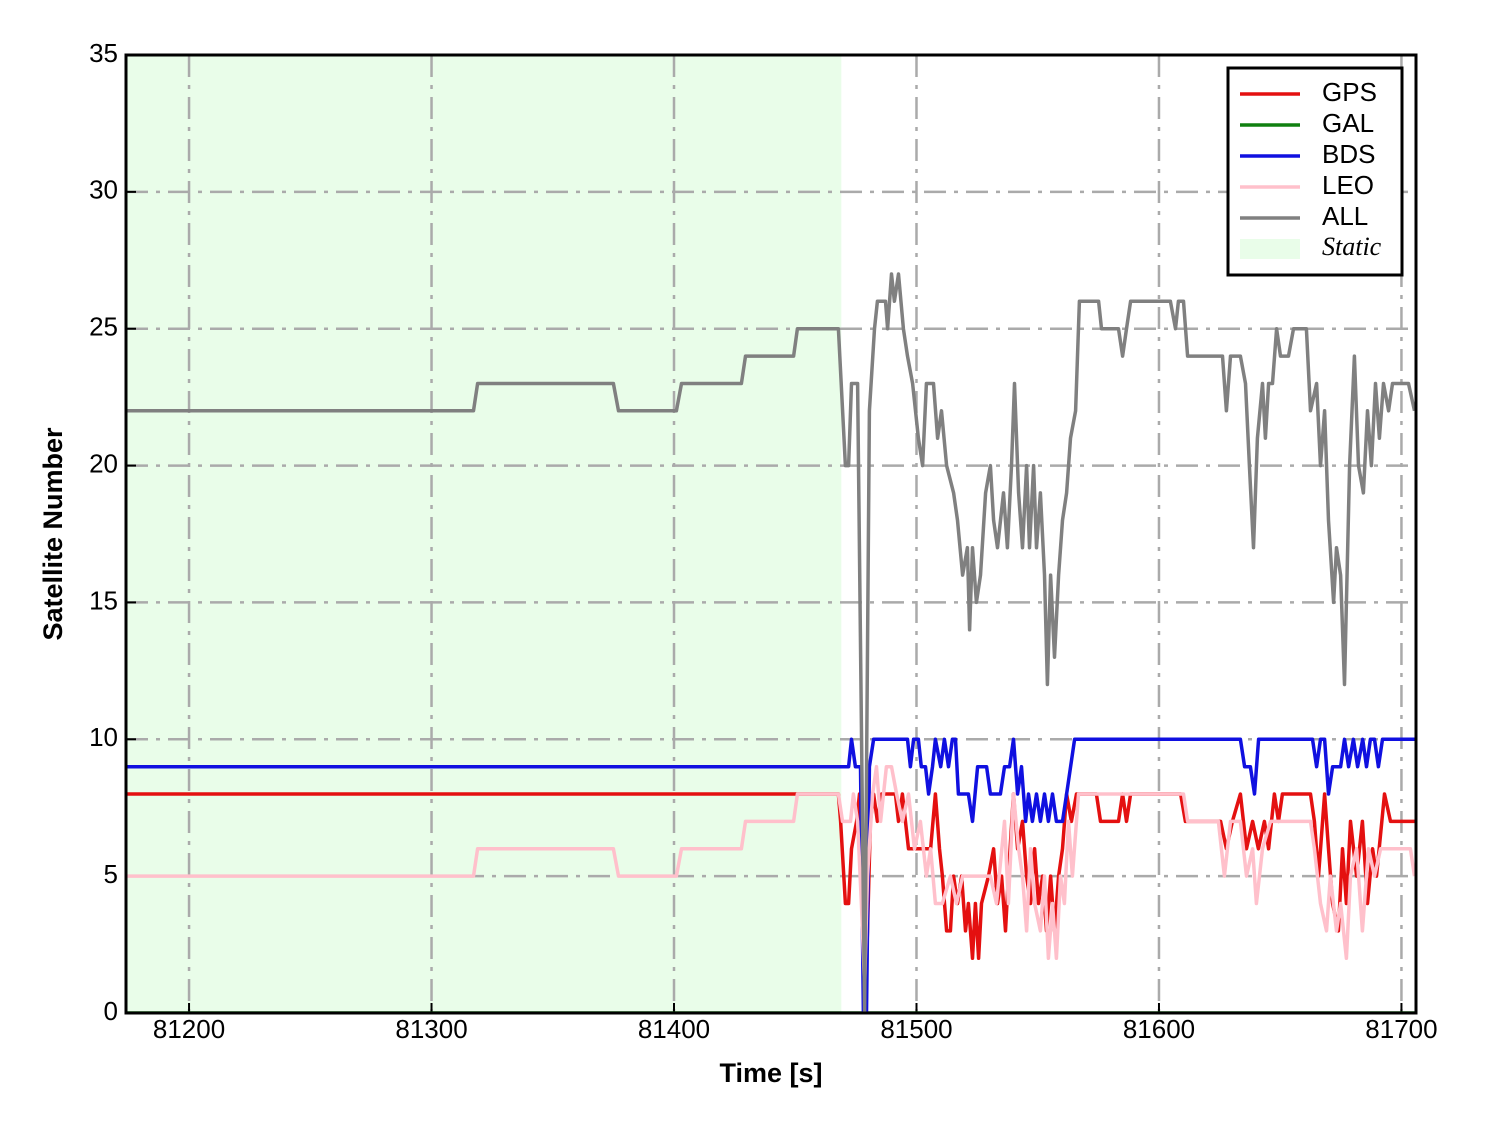  Describe the element at coordinates (1270, 249) in the screenshot. I see `legend-swatch` at that location.